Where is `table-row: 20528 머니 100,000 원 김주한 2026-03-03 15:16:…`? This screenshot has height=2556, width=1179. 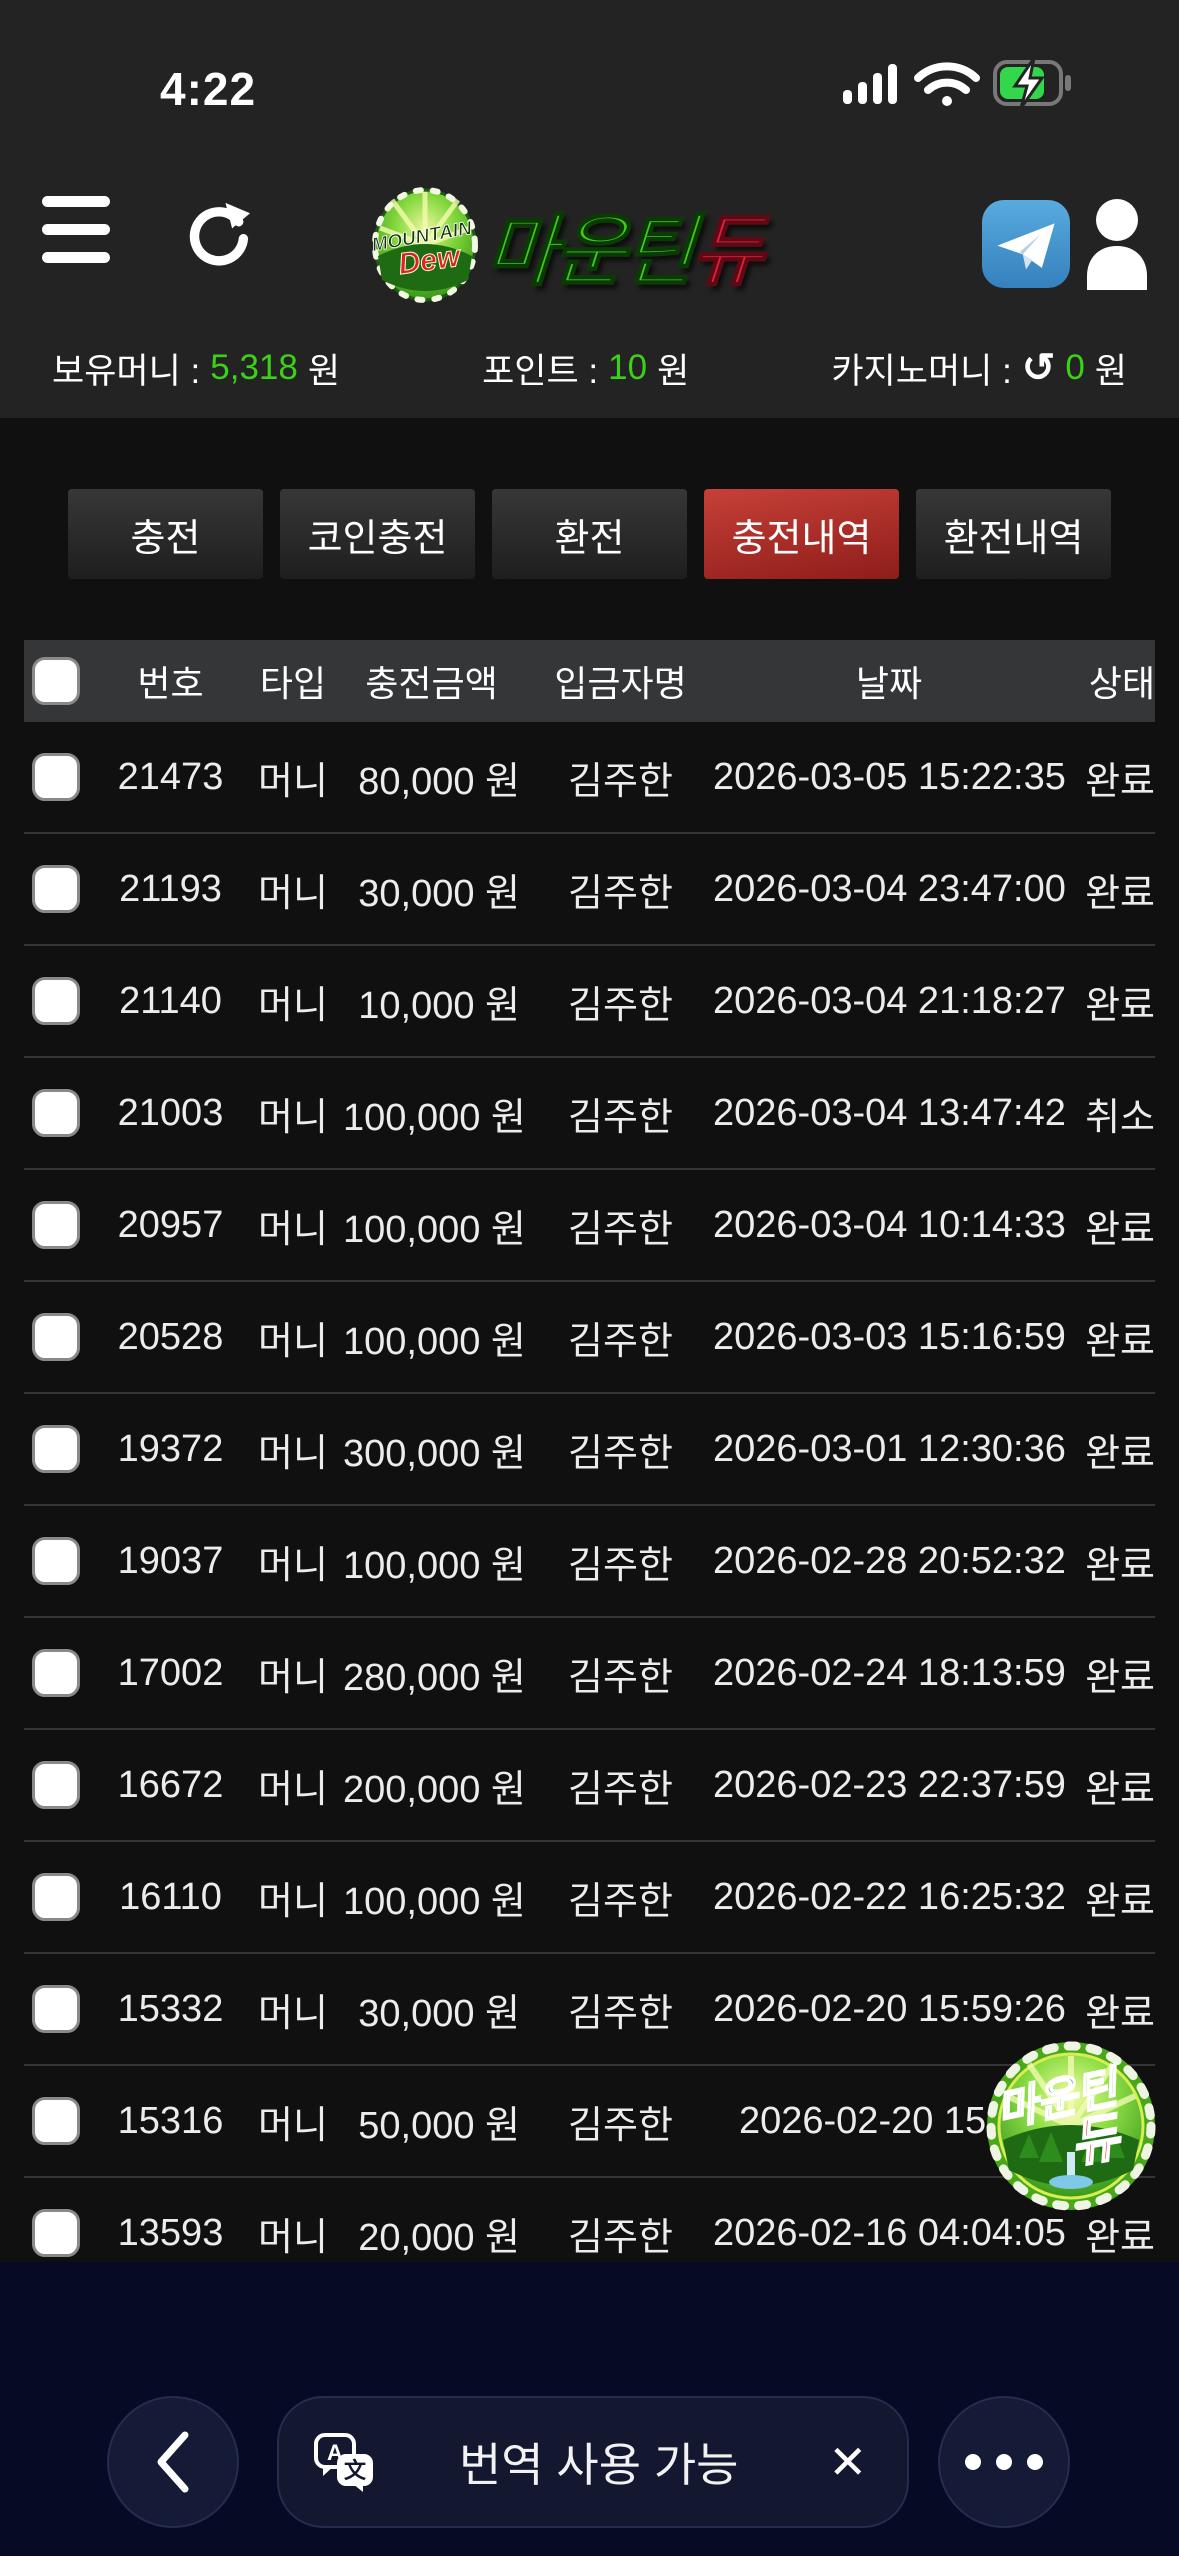 table-row: 20528 머니 100,000 원 김주한 2026-03-03 15:16:… is located at coordinates (589, 1338).